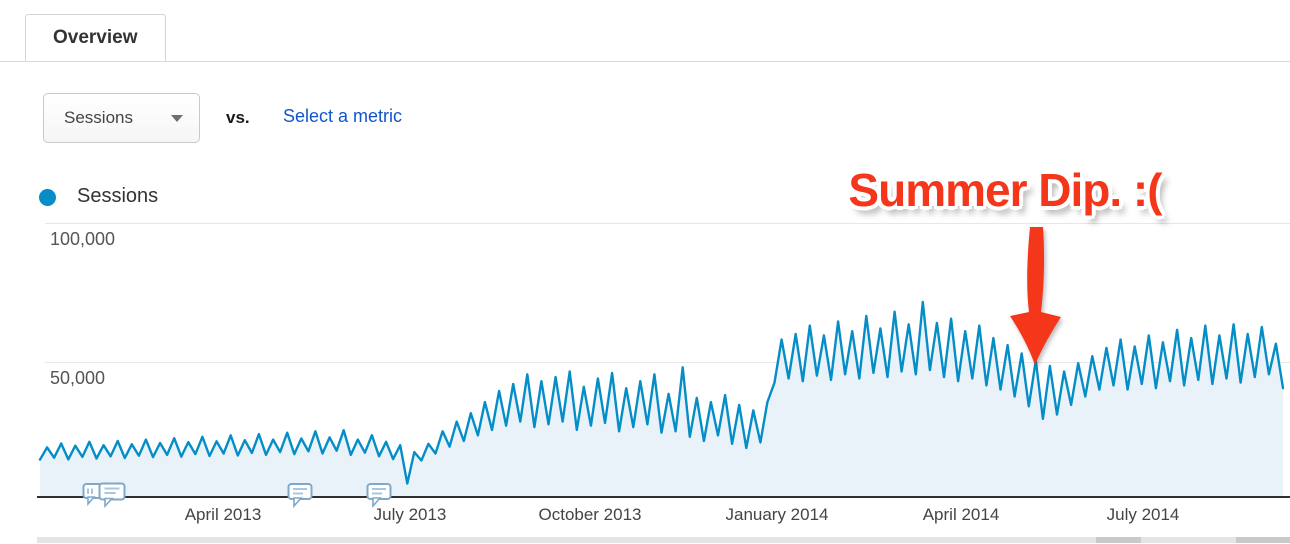 The height and width of the screenshot is (544, 1290). Describe the element at coordinates (1005, 190) in the screenshot. I see `annotation-text: Summer Dip. :(` at that location.